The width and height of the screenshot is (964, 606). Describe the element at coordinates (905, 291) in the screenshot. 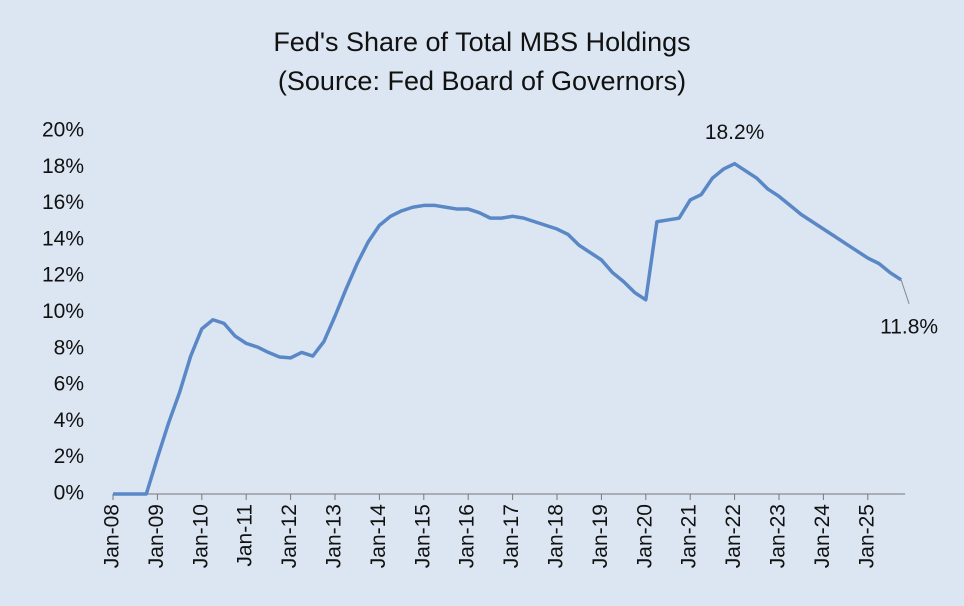

I see `leader-line` at that location.